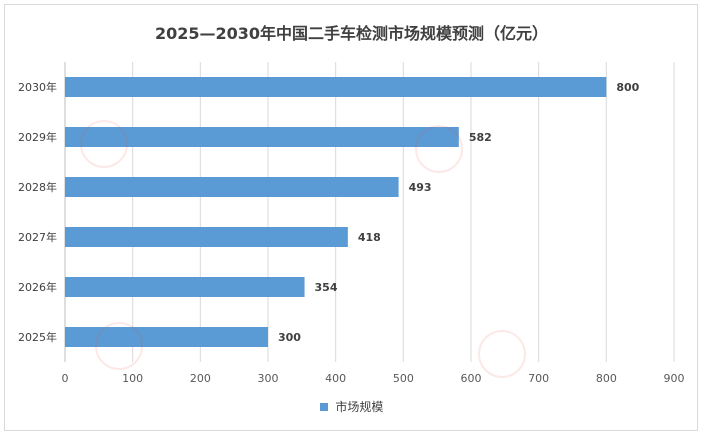  I want to click on x-tick-label: 0, so click(65, 378).